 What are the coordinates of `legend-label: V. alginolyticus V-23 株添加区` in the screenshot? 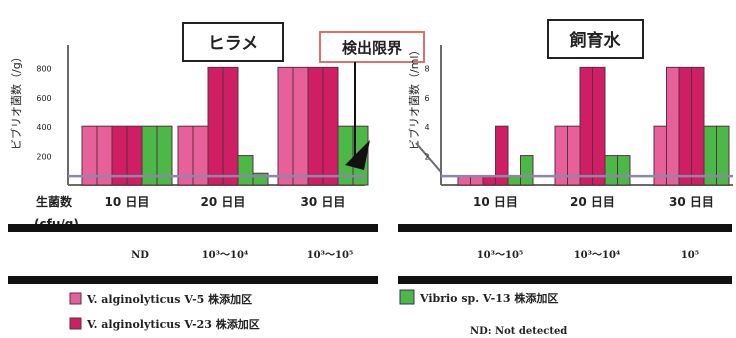 It's located at (173, 324).